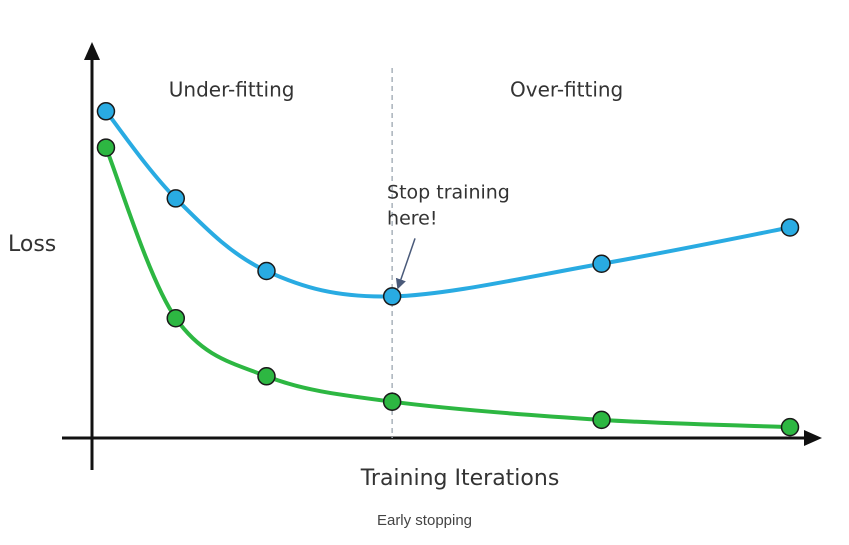  Describe the element at coordinates (424, 520) in the screenshot. I see `figure-caption: Early stopping` at that location.